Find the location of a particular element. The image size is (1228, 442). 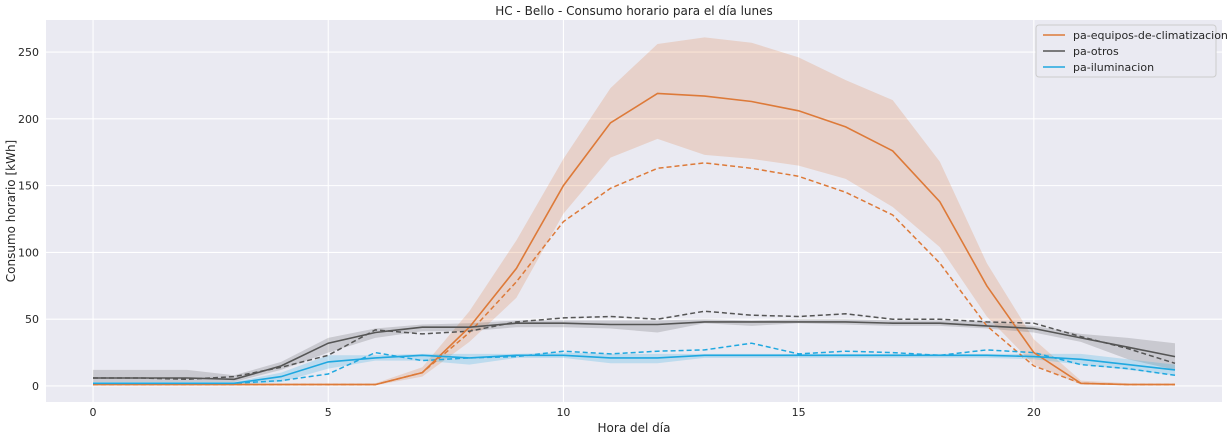

x-tick-label: 15 is located at coordinates (799, 412).